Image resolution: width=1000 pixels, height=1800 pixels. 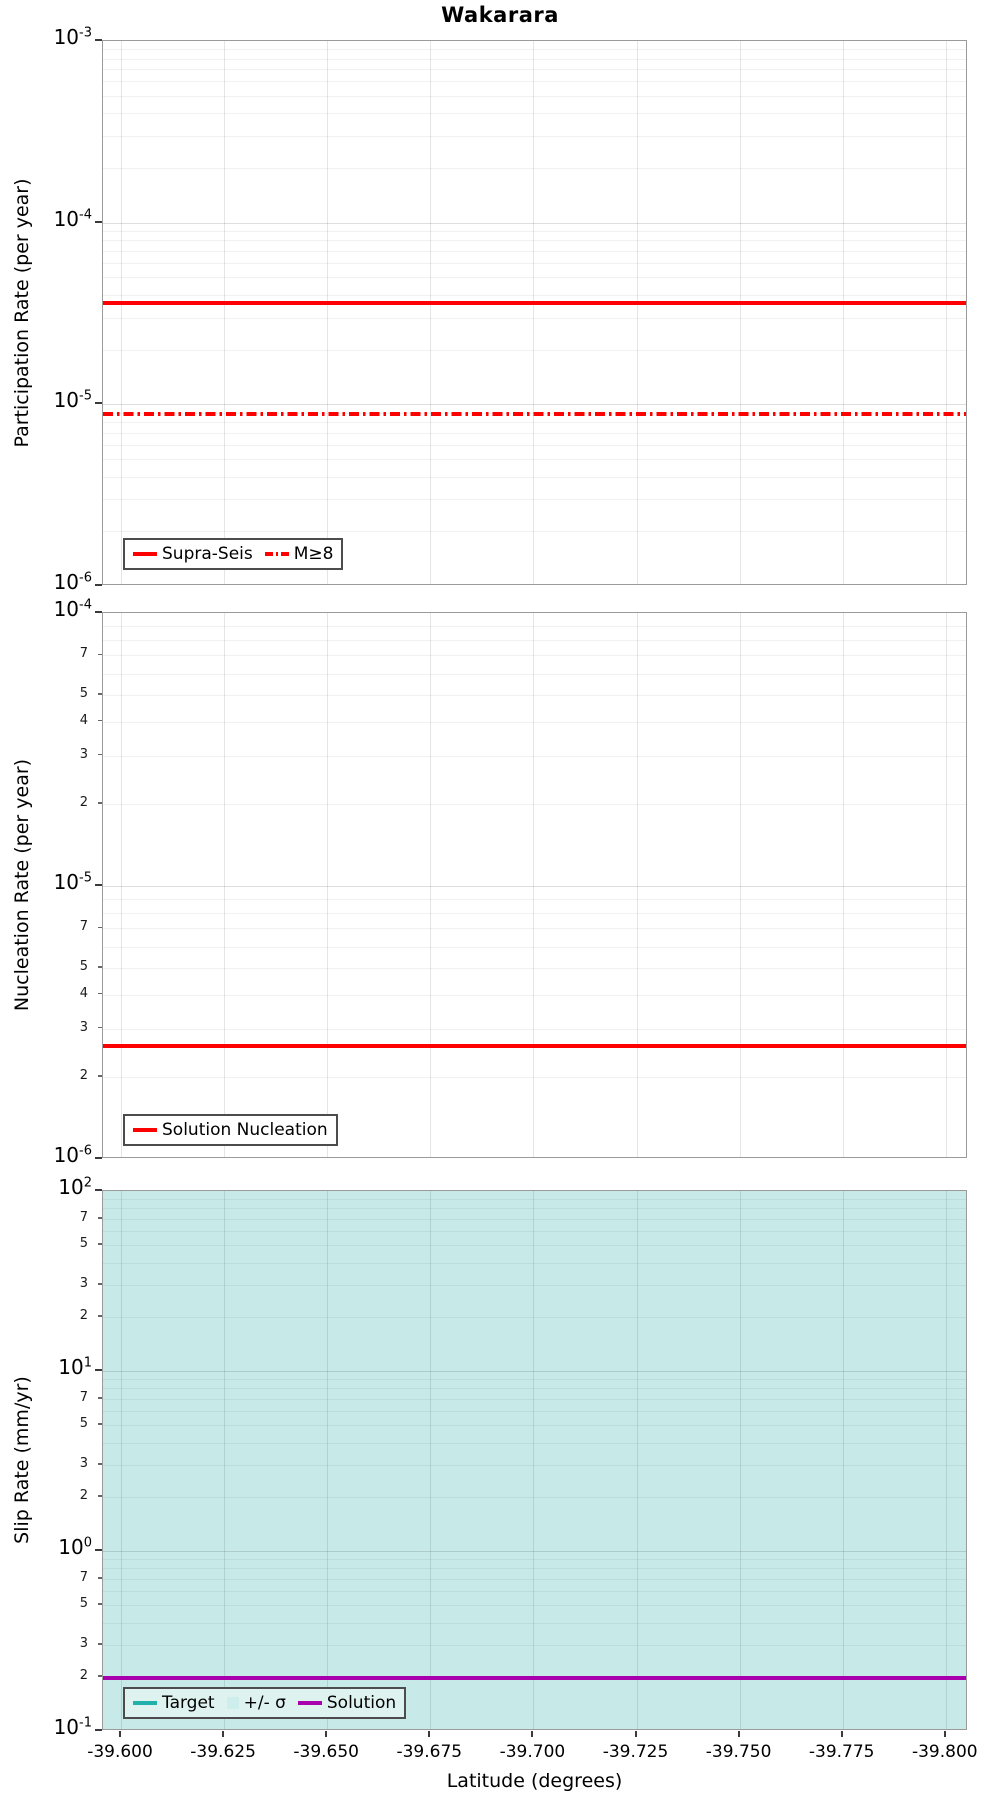 I want to click on legend-slip-rate: Target +/- σ Solution, so click(x=265, y=1703).